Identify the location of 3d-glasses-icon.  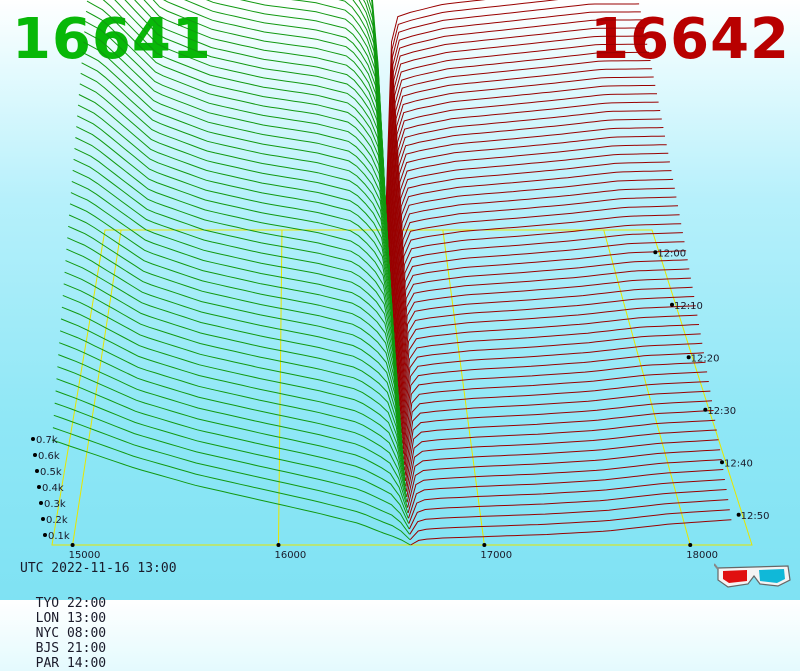
(754, 577).